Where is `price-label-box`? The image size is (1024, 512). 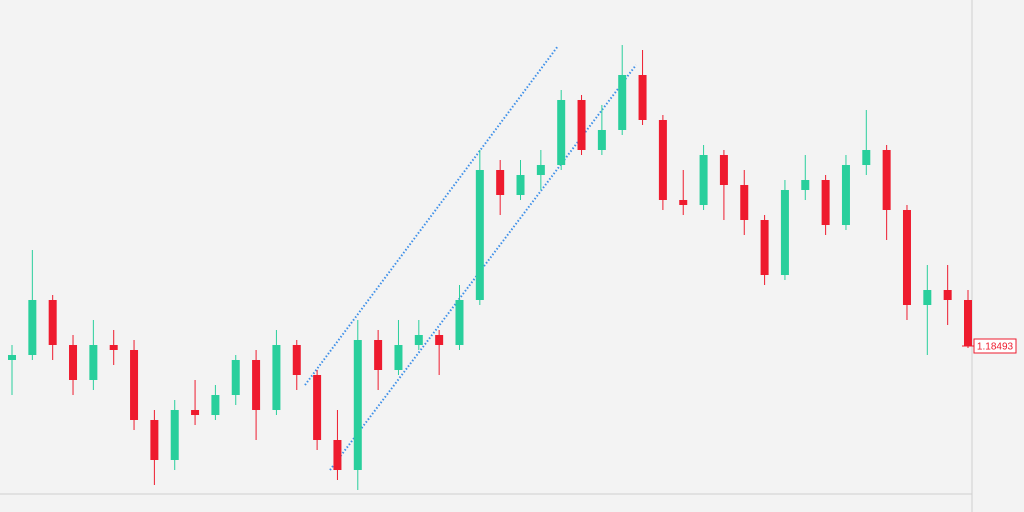 price-label-box is located at coordinates (995, 346).